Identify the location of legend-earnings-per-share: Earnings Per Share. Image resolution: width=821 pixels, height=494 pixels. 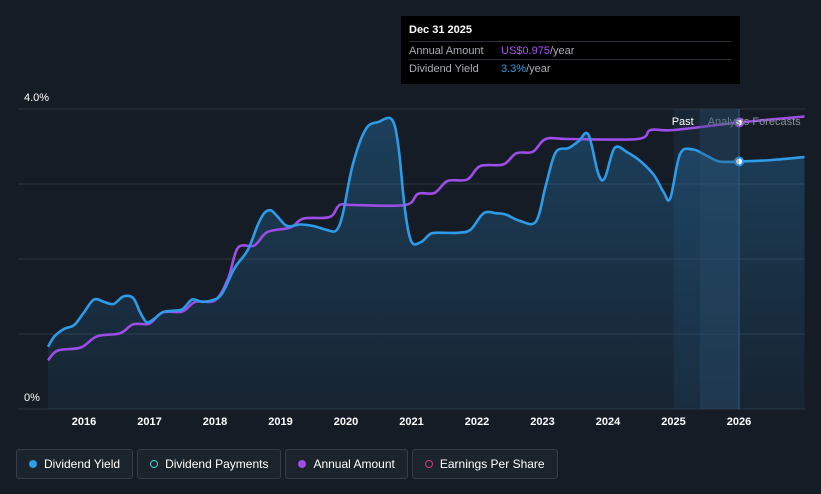
(484, 464).